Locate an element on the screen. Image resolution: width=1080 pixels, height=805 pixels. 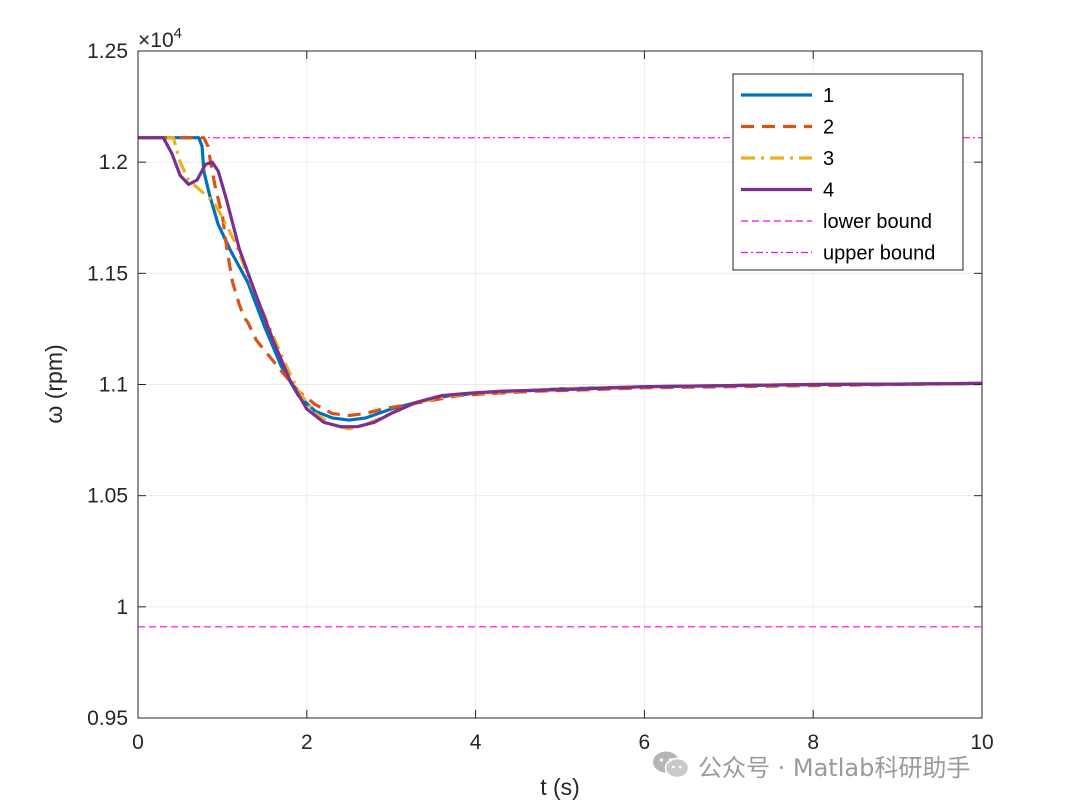
x-tick-labels: 0 2 4 6 8 10 is located at coordinates (563, 742).